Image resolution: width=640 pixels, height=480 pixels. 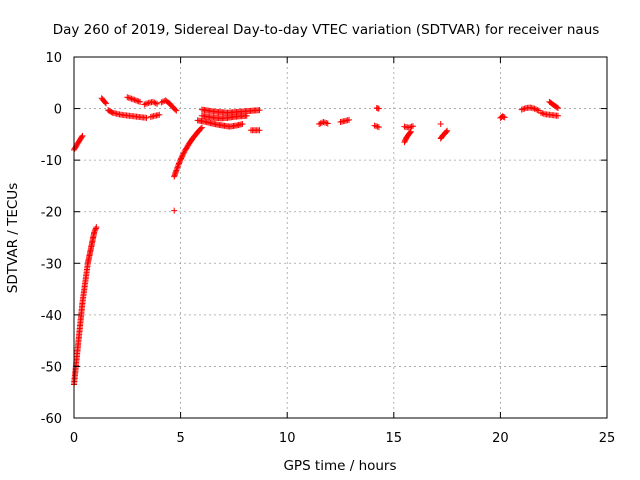 What do you see at coordinates (339, 466) in the screenshot?
I see `x-axis-label: GPS time / hours` at bounding box center [339, 466].